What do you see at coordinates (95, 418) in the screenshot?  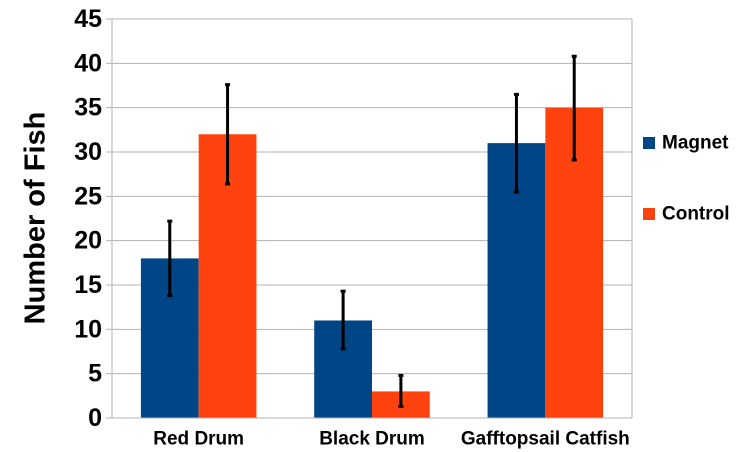 I see `y-tick-label: 0` at bounding box center [95, 418].